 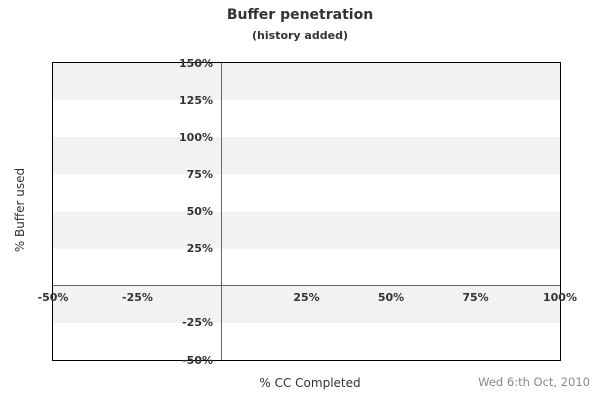 I want to click on x-tick-label: -50%, so click(x=53, y=297).